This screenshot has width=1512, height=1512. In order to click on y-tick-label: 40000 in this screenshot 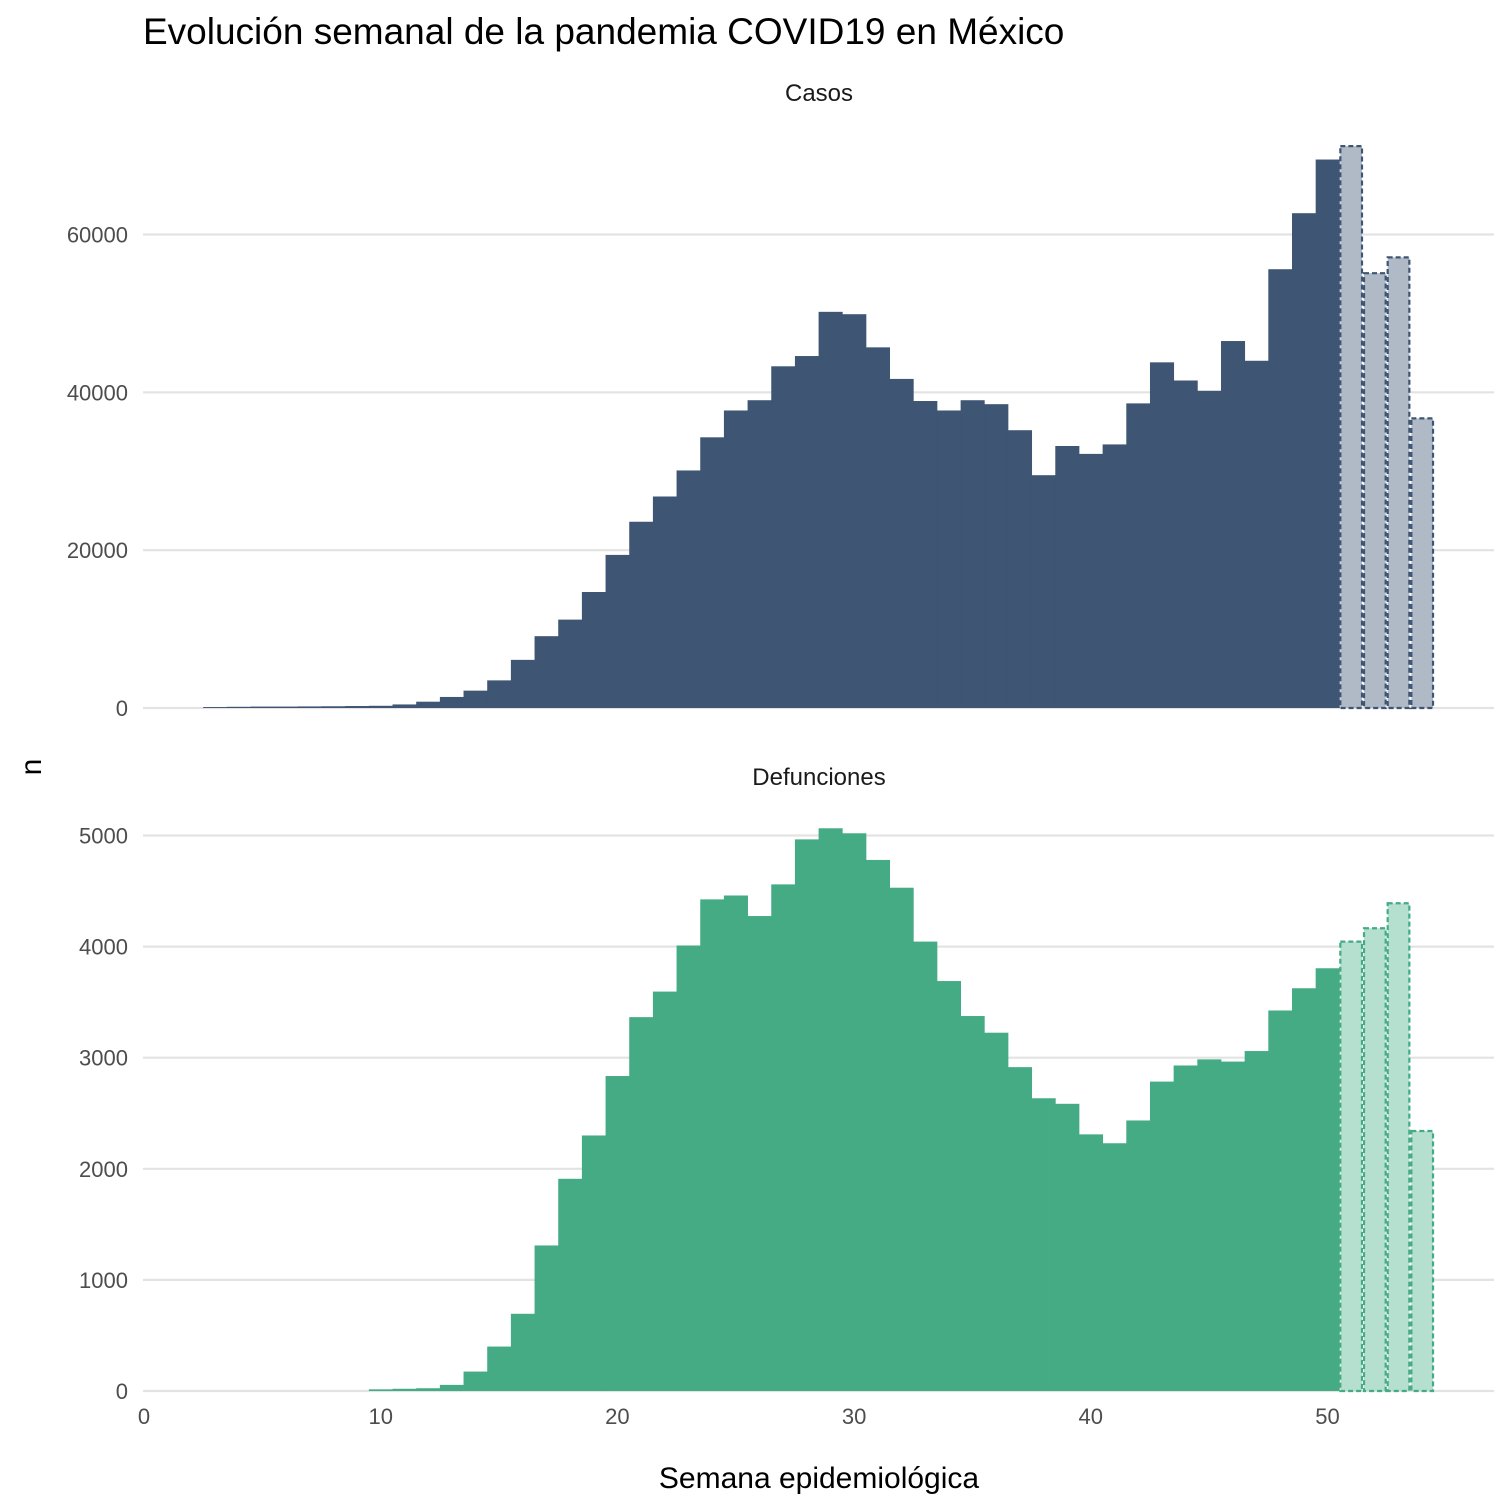, I will do `click(97, 392)`.